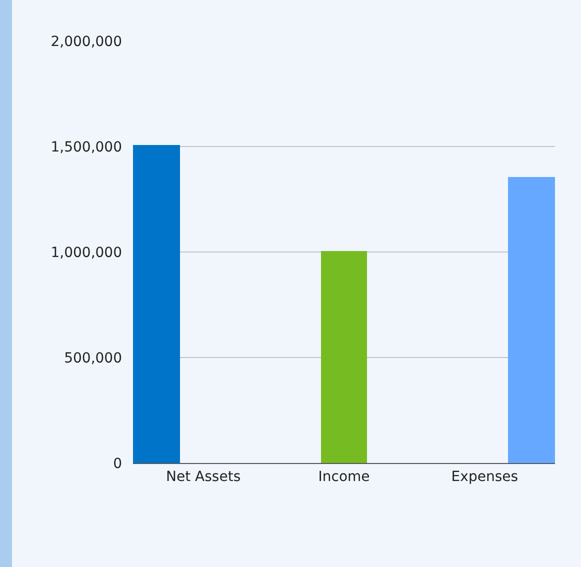 The image size is (581, 567). I want to click on y-tick-label: 500,000, so click(93, 358).